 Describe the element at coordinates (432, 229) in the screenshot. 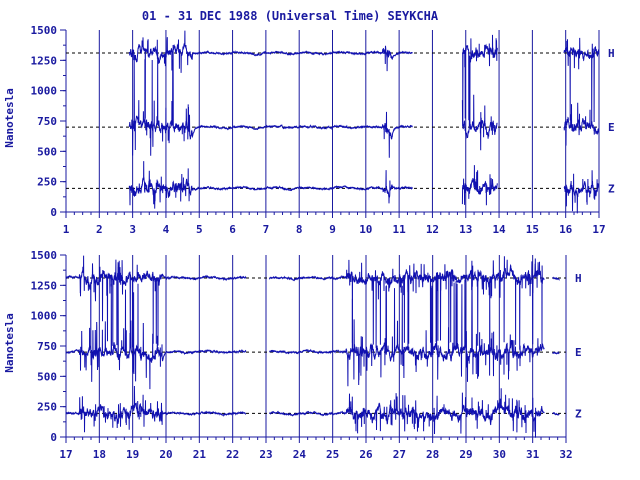

I see `x-tick-label: 12` at that location.